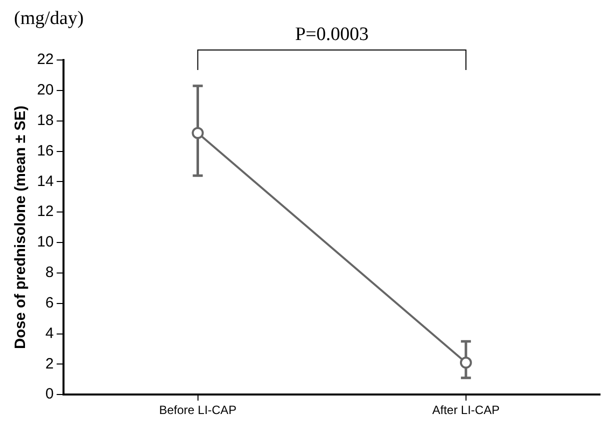  I want to click on y-tick-label: 10, so click(45, 242).